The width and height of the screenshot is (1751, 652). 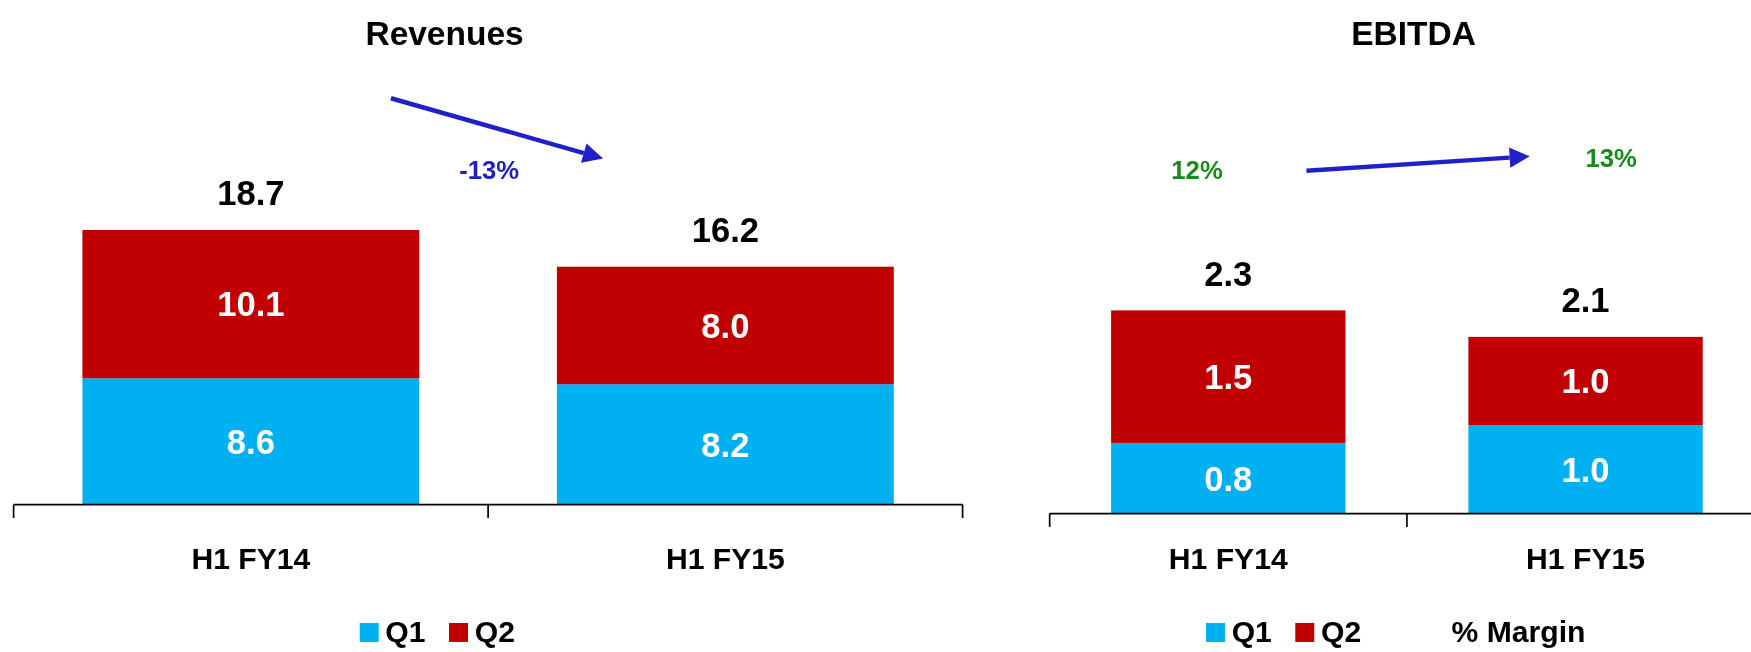 What do you see at coordinates (725, 230) in the screenshot?
I see `total-label: 16.2` at bounding box center [725, 230].